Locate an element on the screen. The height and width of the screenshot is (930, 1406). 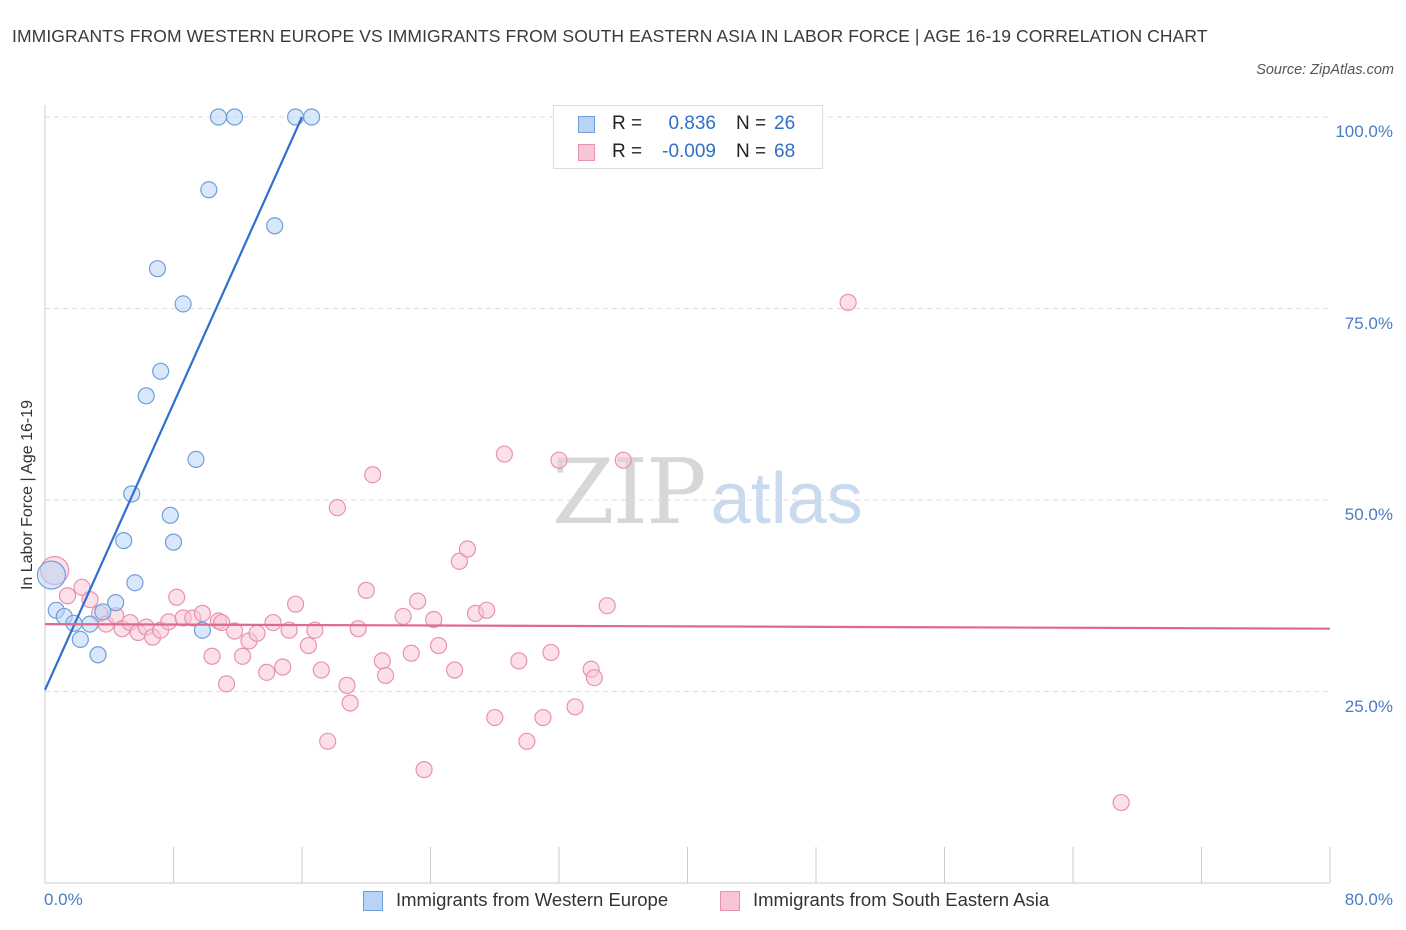
legend-n-value: 26 is located at coordinates (785, 123).